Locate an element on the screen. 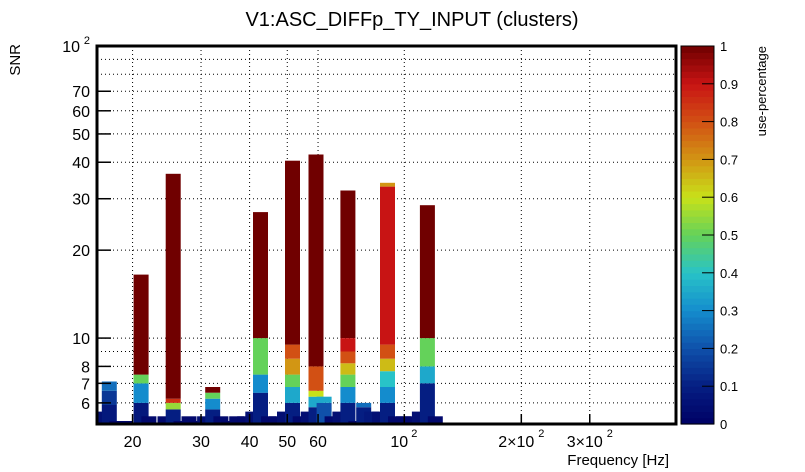 Image resolution: width=805 pixels, height=472 pixels. colorbar: 0 0.1 0.2 0.3 0.4 0.5 0.6 0.7 0.8 0.9 1 is located at coordinates (709, 235).